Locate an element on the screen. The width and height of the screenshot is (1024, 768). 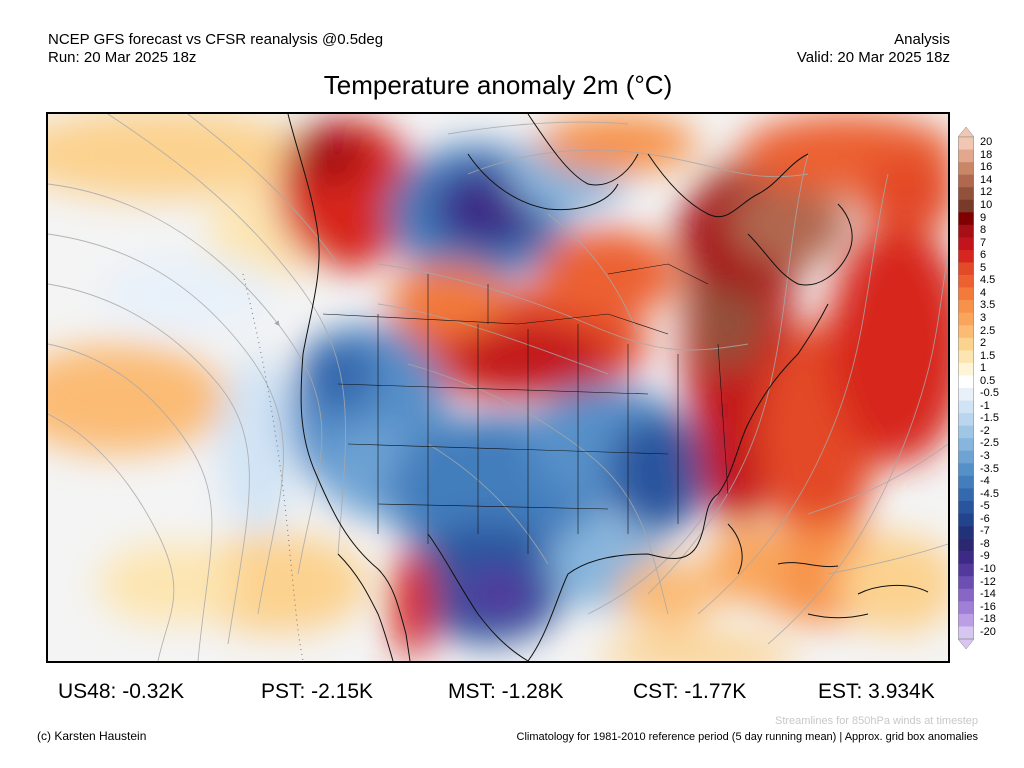
valid-line: Valid: 20 Mar 2025 18z is located at coordinates (873, 57).